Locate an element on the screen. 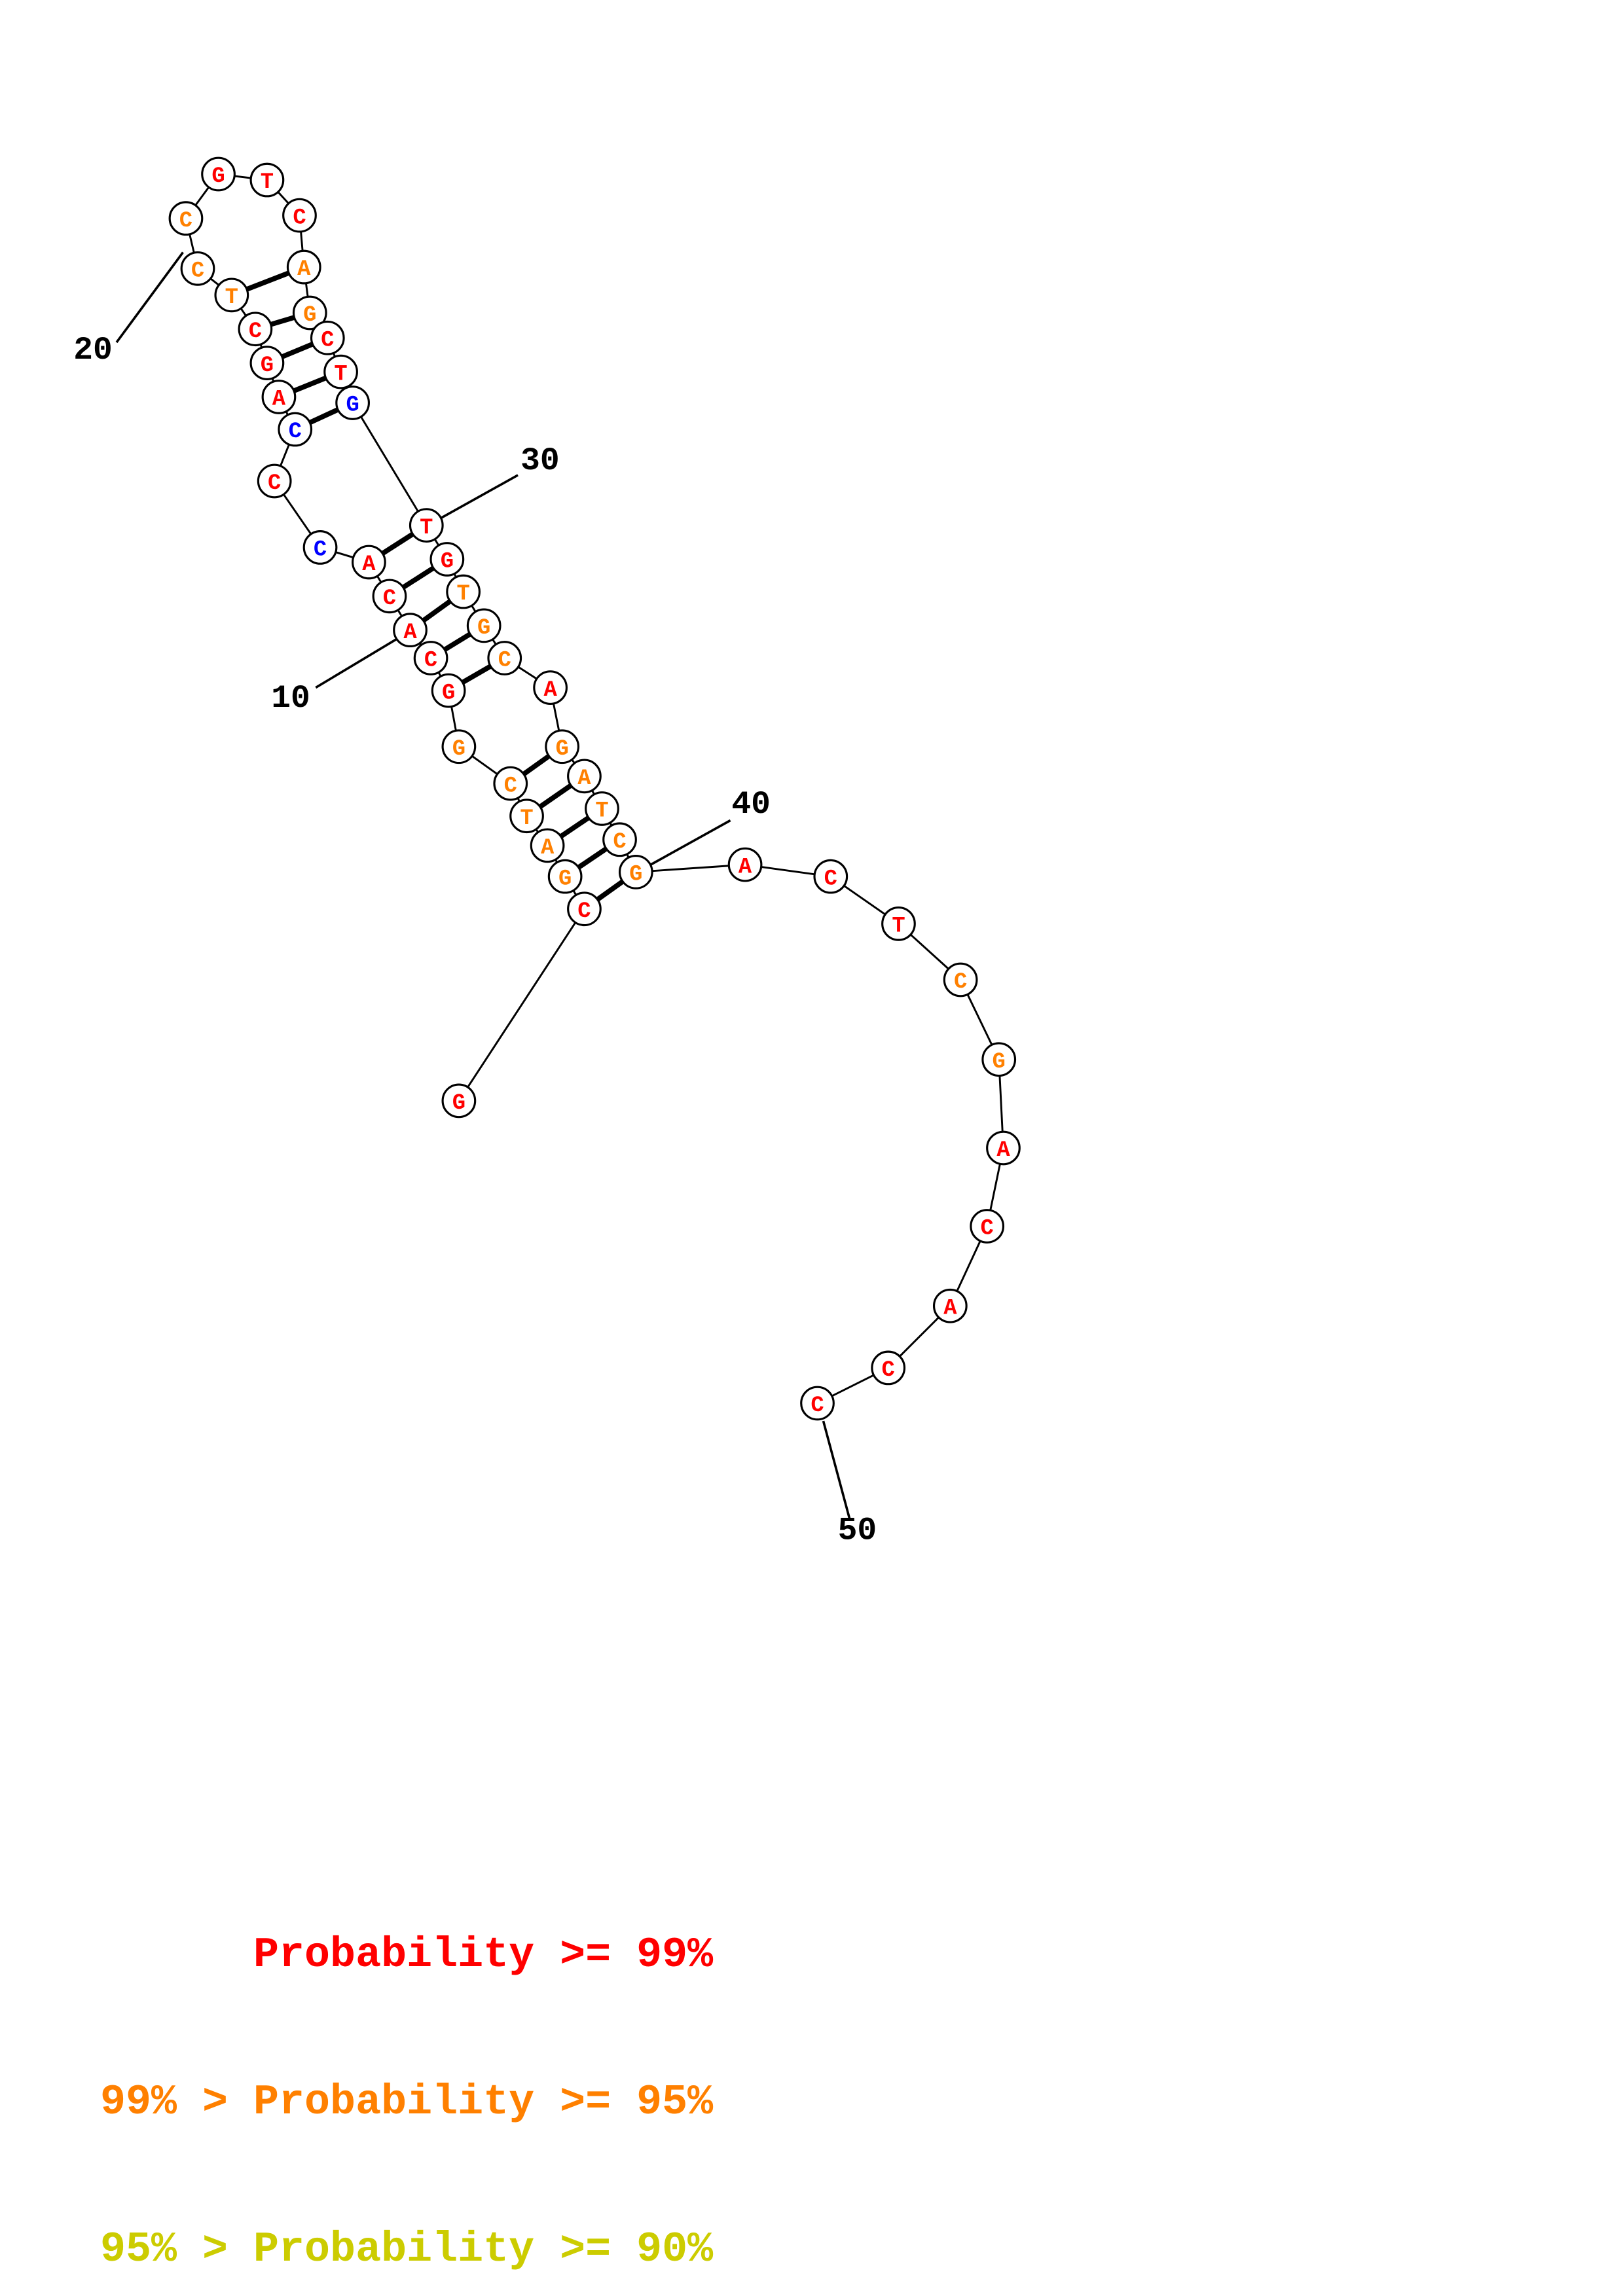 The height and width of the screenshot is (2296, 1623). sequence-number-40: 40 is located at coordinates (751, 804).